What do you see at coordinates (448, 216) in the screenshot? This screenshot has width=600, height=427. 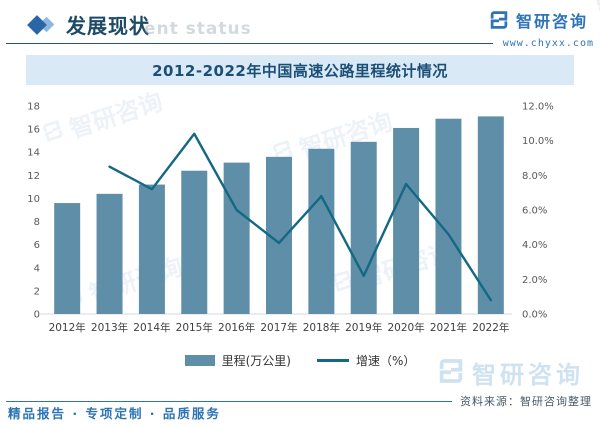 I see `bar-2021年` at bounding box center [448, 216].